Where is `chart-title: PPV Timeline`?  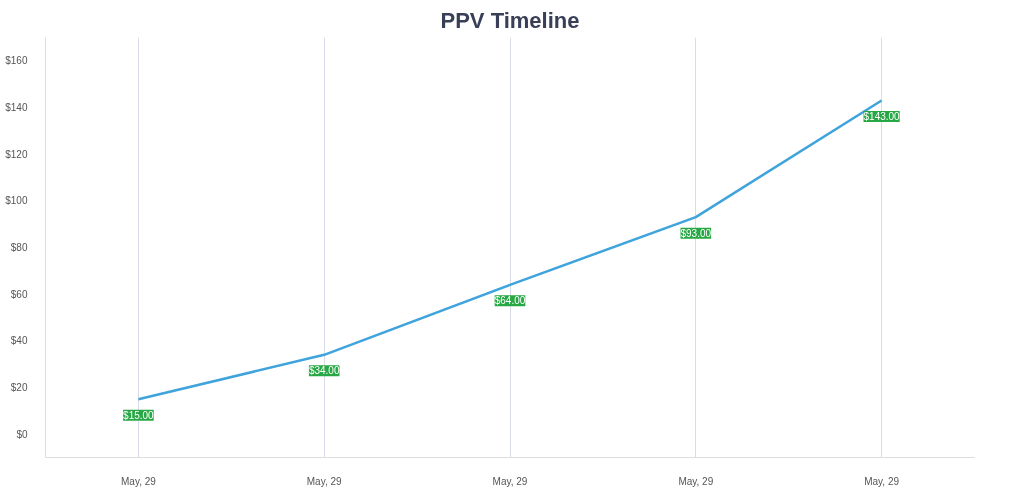 chart-title: PPV Timeline is located at coordinates (510, 20).